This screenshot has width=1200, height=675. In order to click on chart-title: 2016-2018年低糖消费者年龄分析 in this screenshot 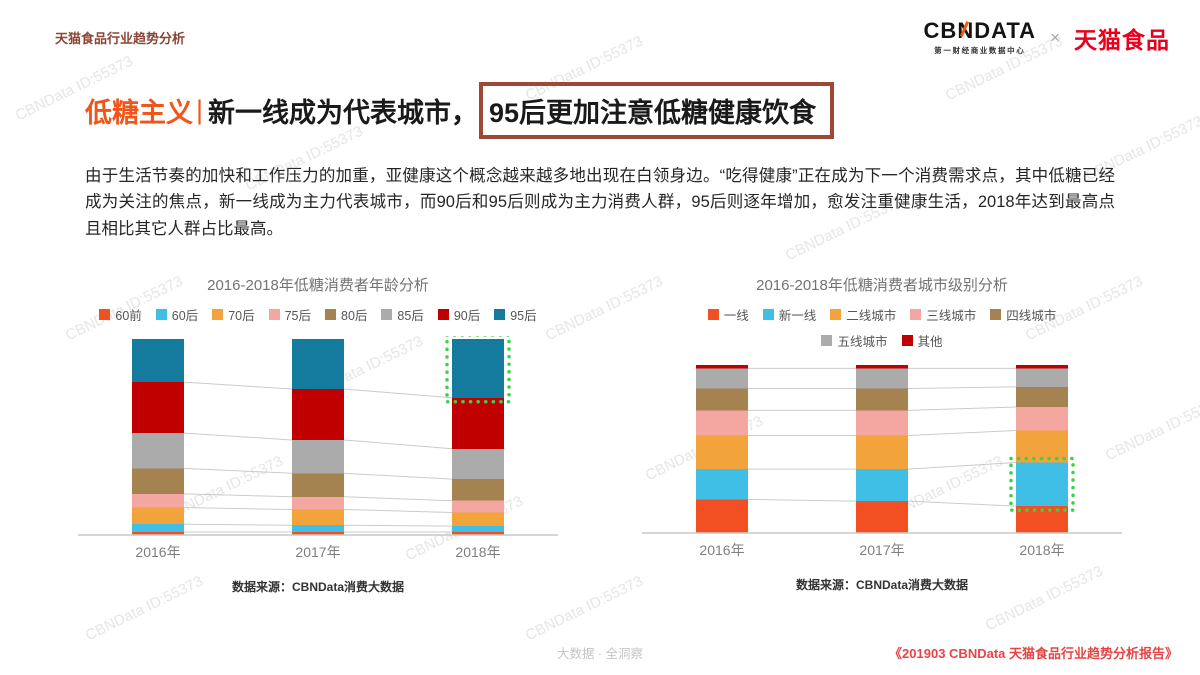, I will do `click(318, 286)`.